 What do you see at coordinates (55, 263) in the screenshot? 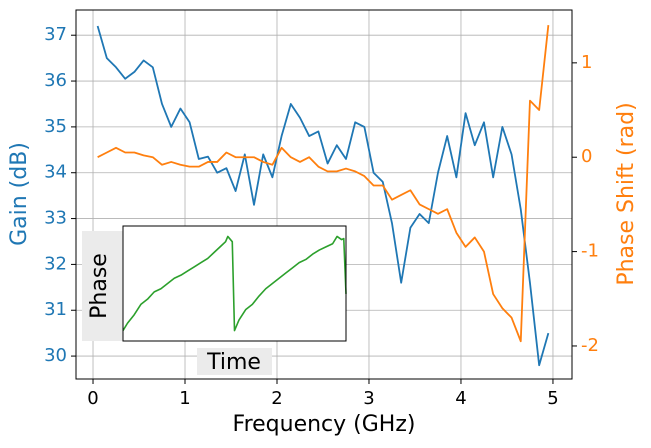
I see `y-tick-label: 32` at bounding box center [55, 263].